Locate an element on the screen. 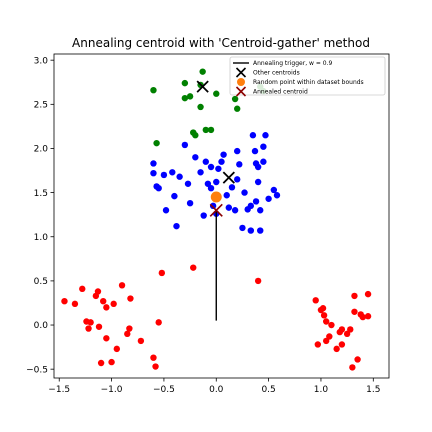  legend-box is located at coordinates (307, 76).